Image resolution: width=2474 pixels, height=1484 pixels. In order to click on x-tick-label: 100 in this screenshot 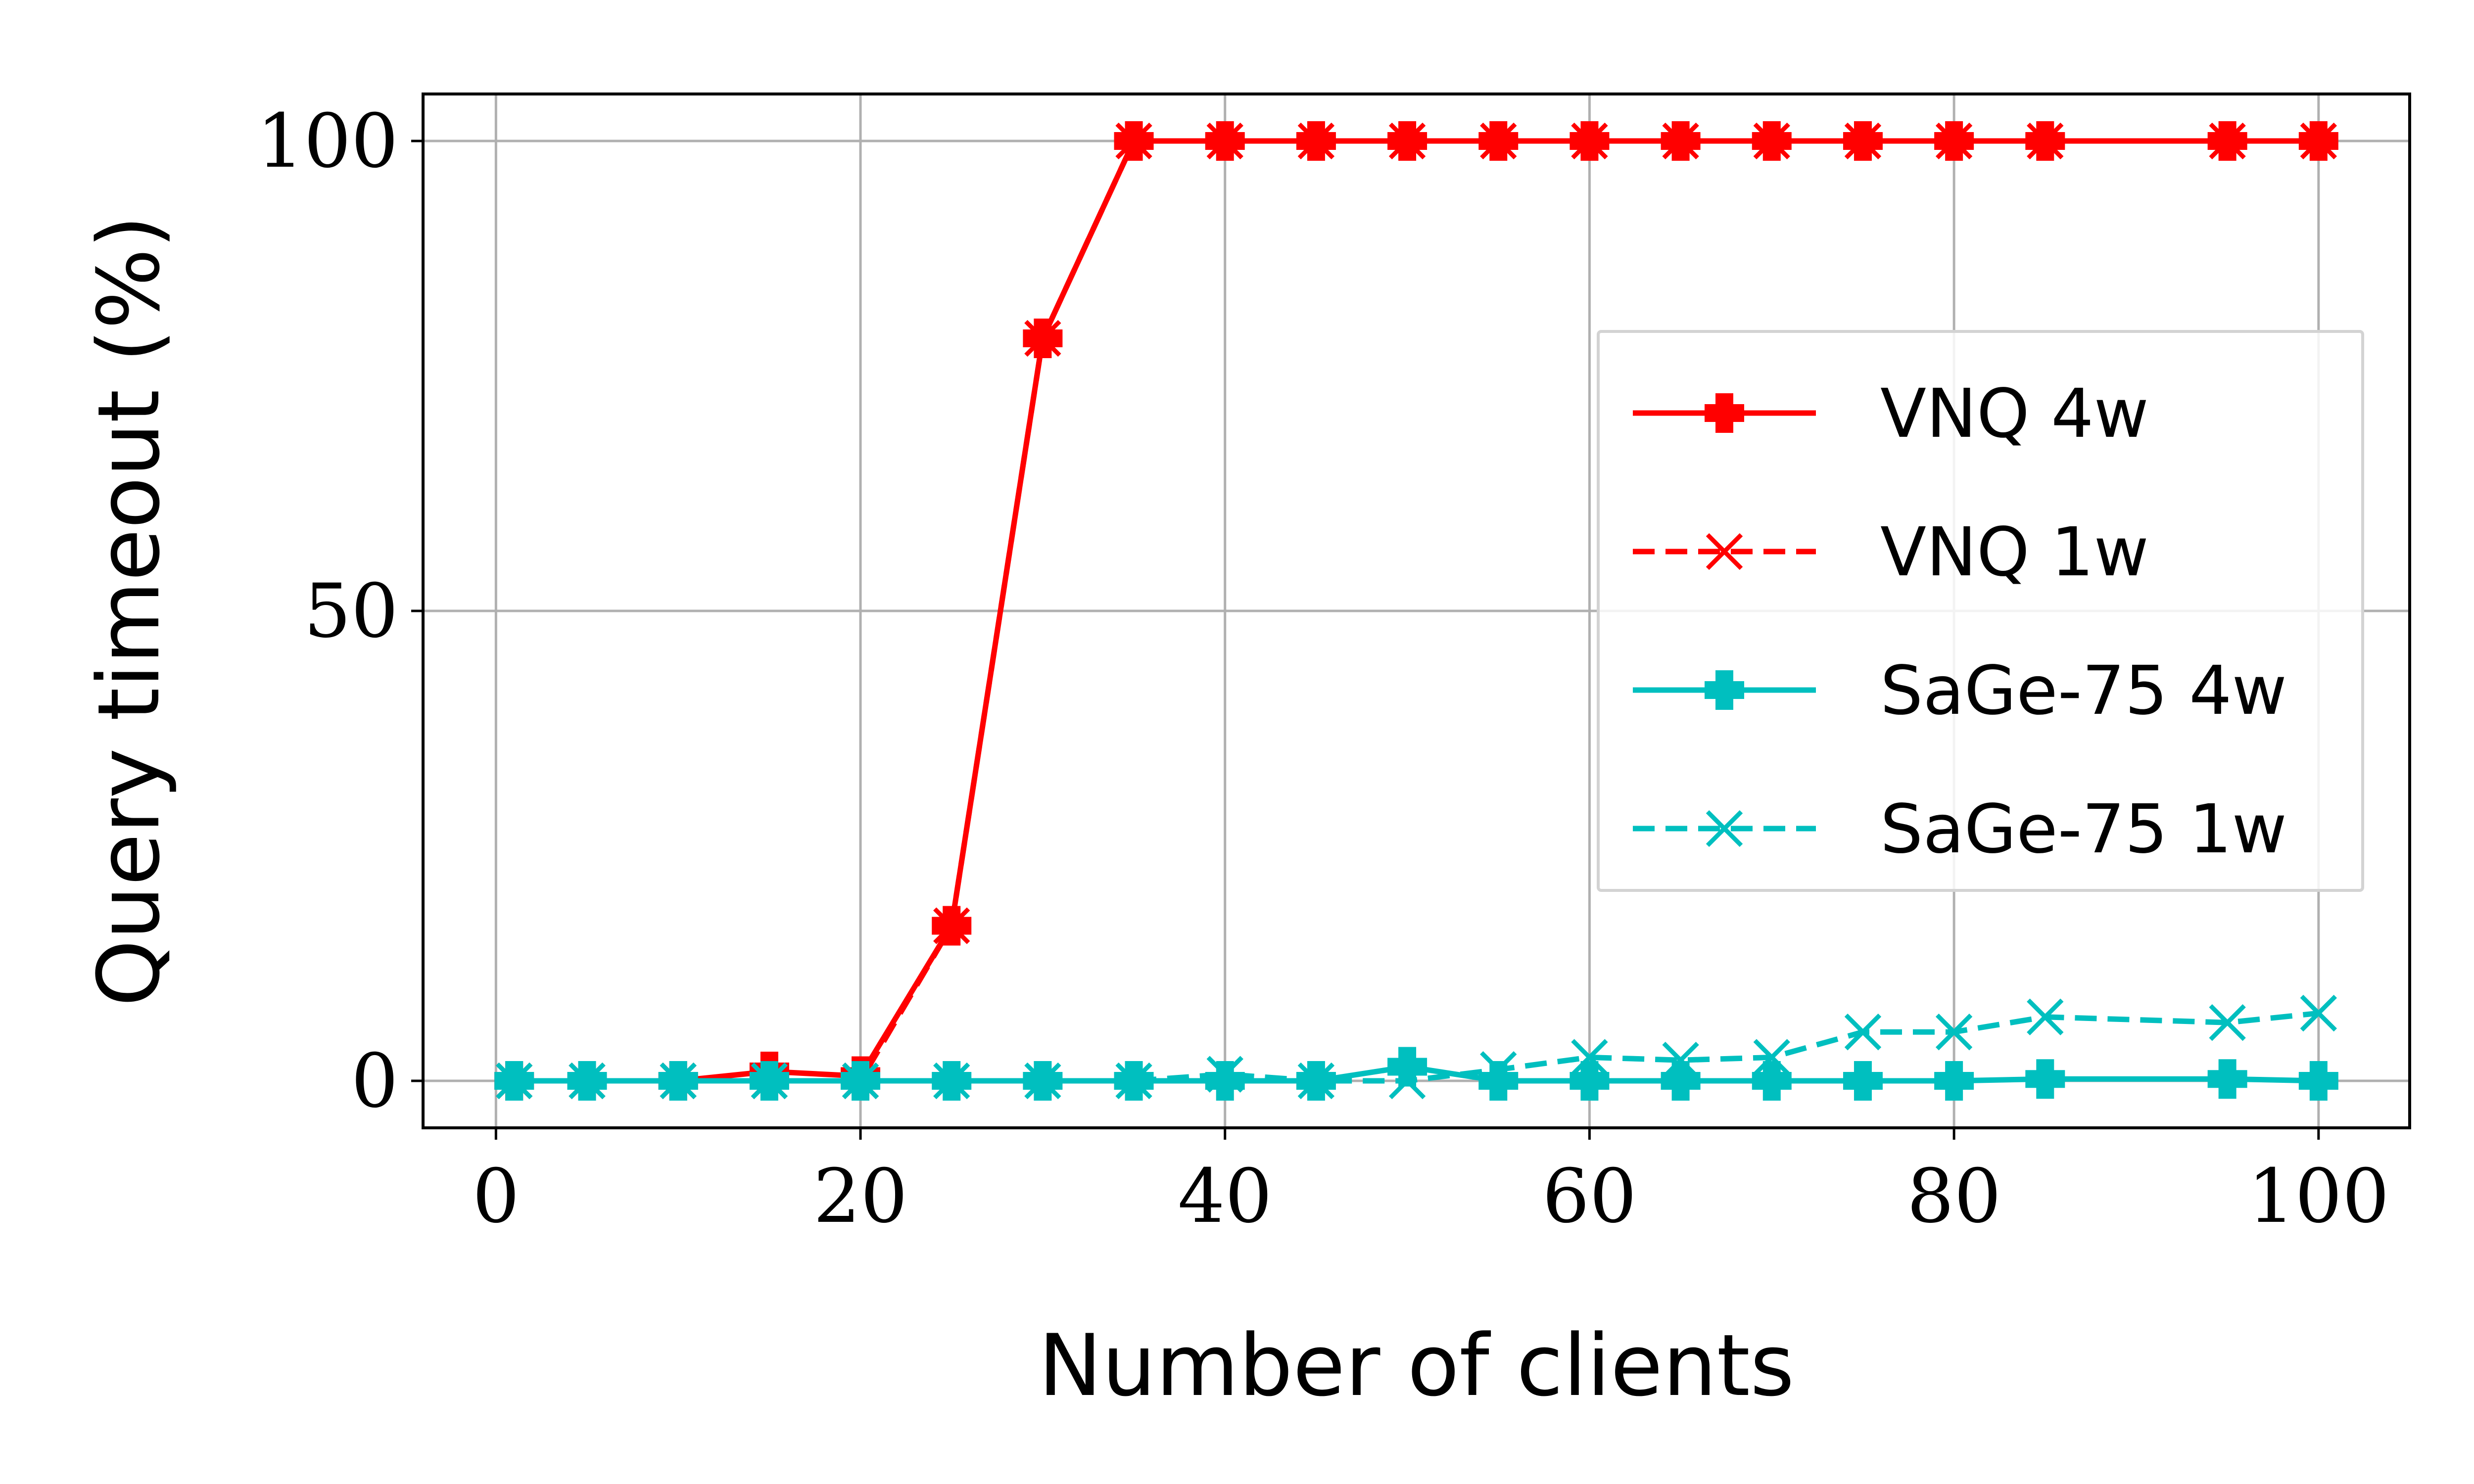, I will do `click(2319, 1197)`.